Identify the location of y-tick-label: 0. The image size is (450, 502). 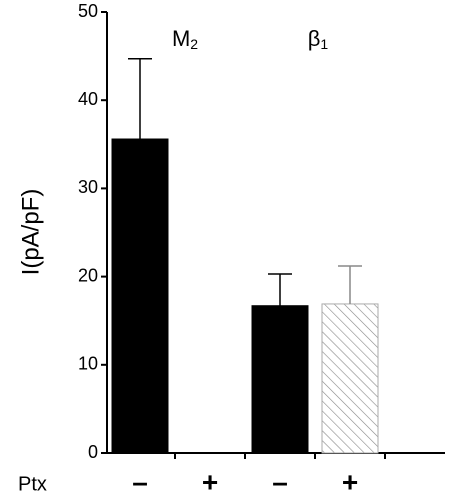
(93, 452).